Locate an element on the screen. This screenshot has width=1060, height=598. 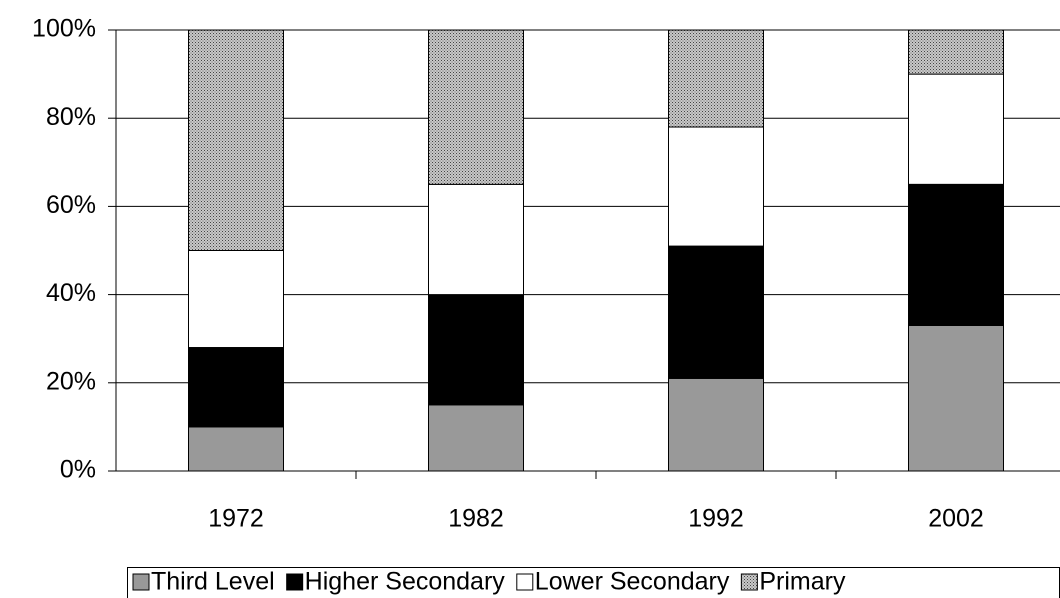
x-tick-label: 2002 is located at coordinates (956, 519).